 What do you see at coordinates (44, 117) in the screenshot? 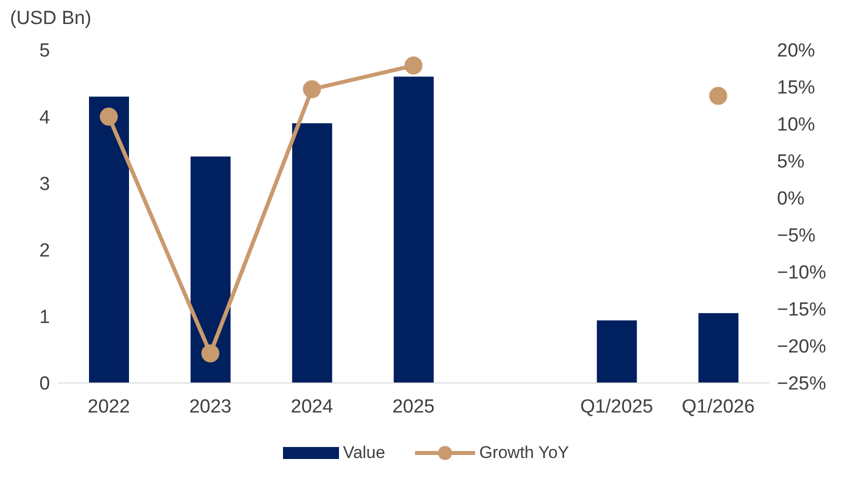
I see `y-tick-label: 4` at bounding box center [44, 117].